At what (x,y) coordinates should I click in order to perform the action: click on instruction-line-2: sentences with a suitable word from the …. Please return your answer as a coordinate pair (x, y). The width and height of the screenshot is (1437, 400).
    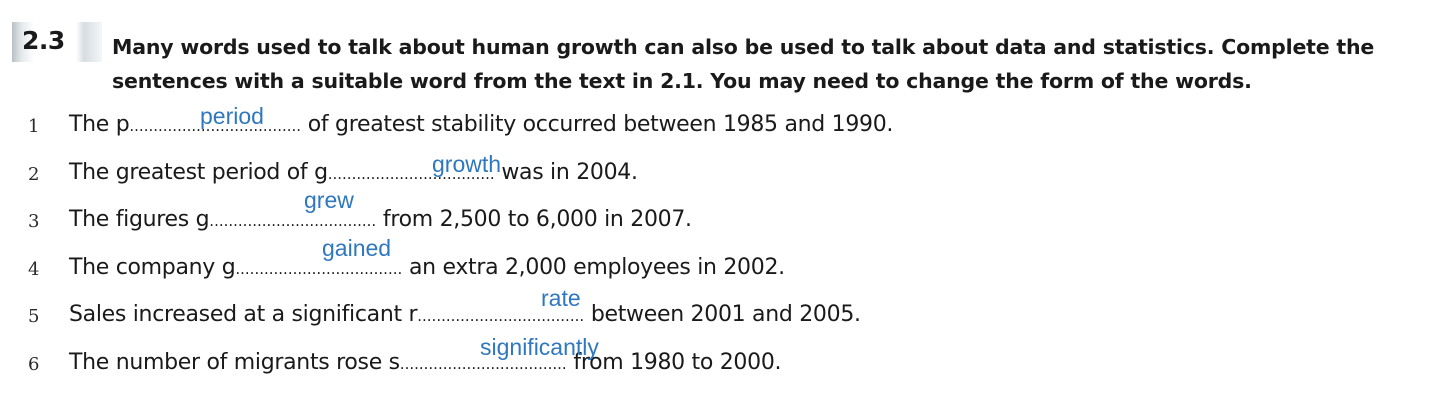
    Looking at the image, I should click on (682, 81).